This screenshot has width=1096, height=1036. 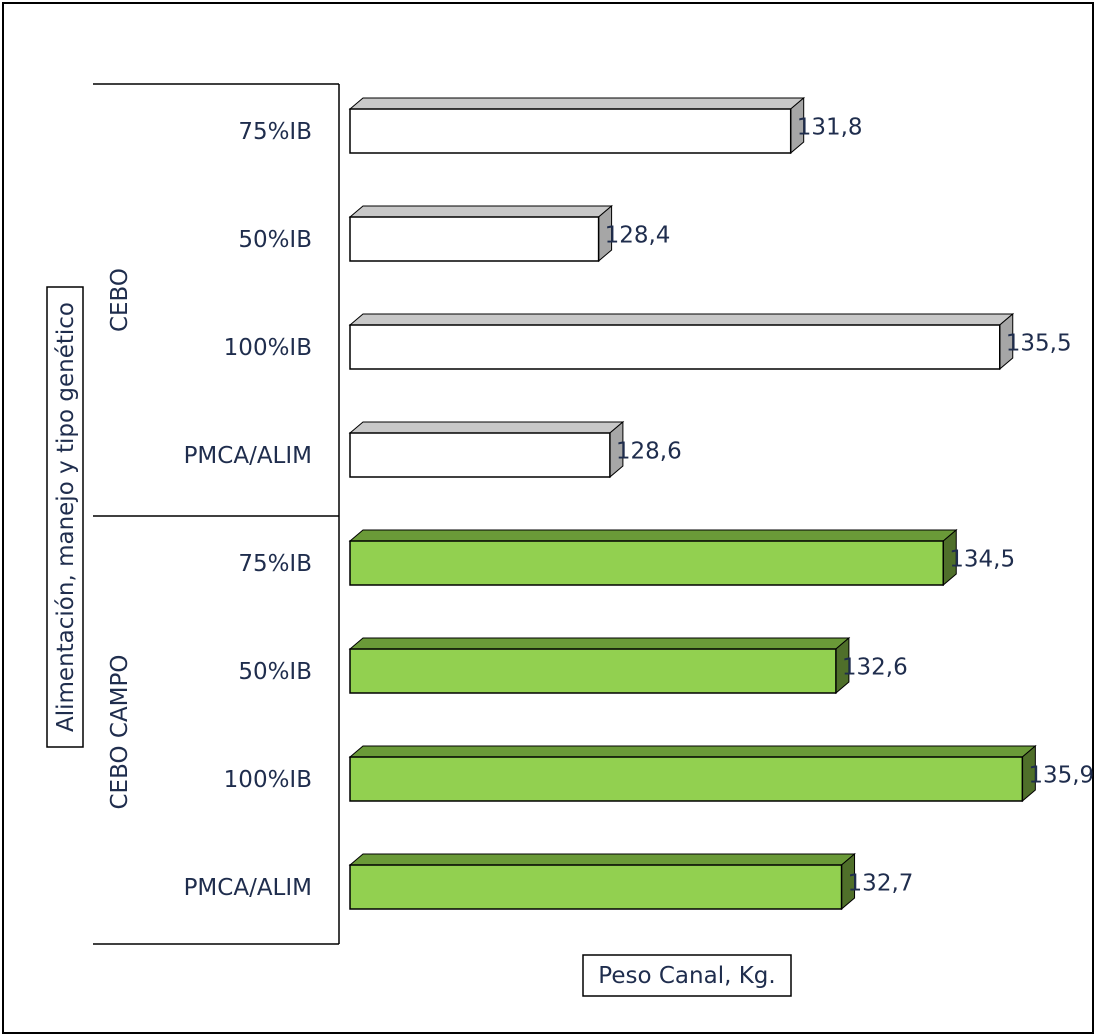 I want to click on group-label: CEBO CAMPO, so click(x=120, y=732).